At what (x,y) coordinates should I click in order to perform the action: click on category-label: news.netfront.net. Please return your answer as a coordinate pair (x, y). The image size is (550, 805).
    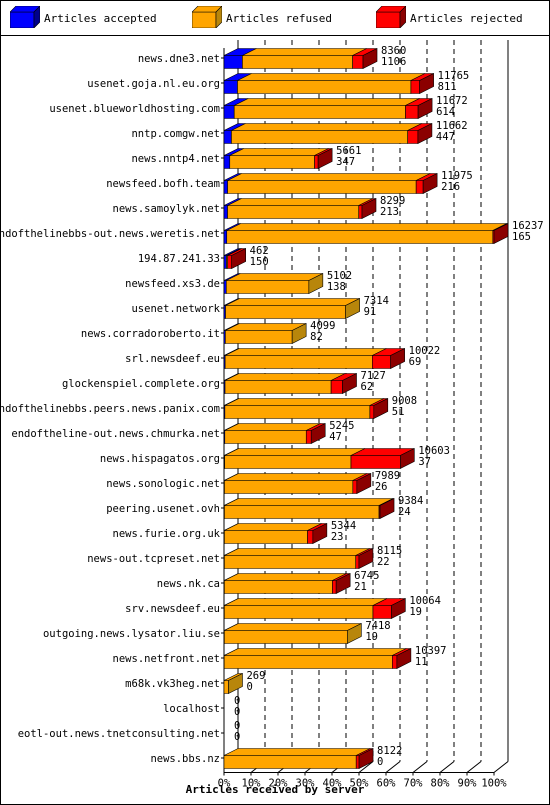
    Looking at the image, I should click on (166, 659).